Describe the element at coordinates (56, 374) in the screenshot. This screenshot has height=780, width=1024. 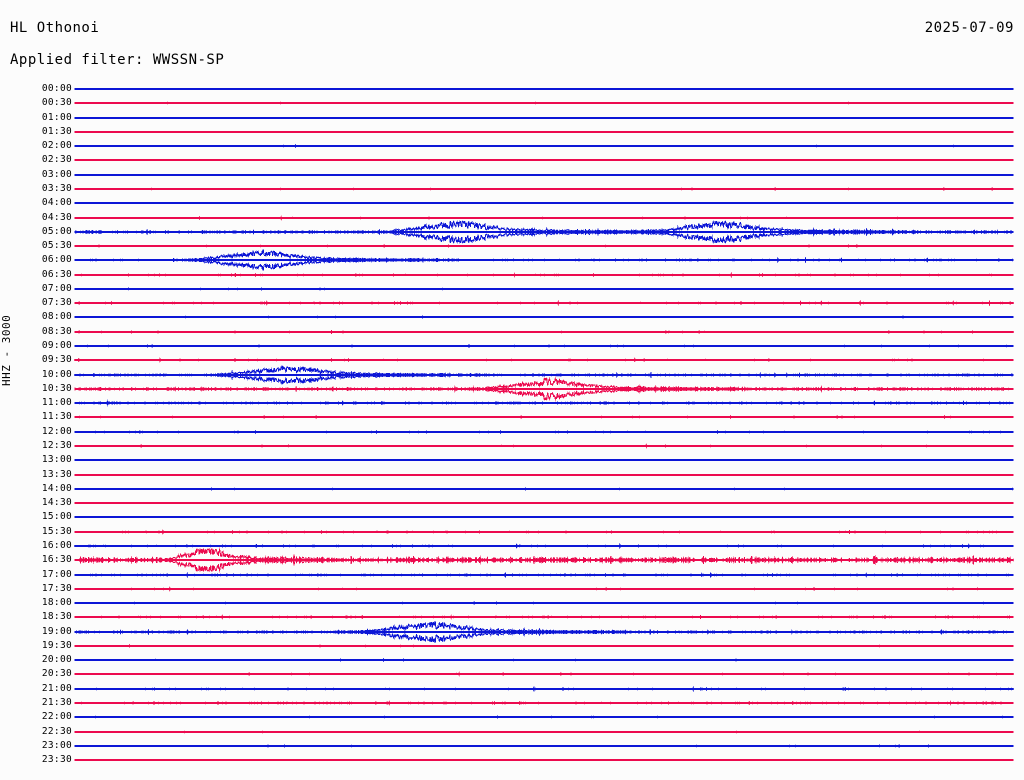
I see `time-axis-label: 10:00` at that location.